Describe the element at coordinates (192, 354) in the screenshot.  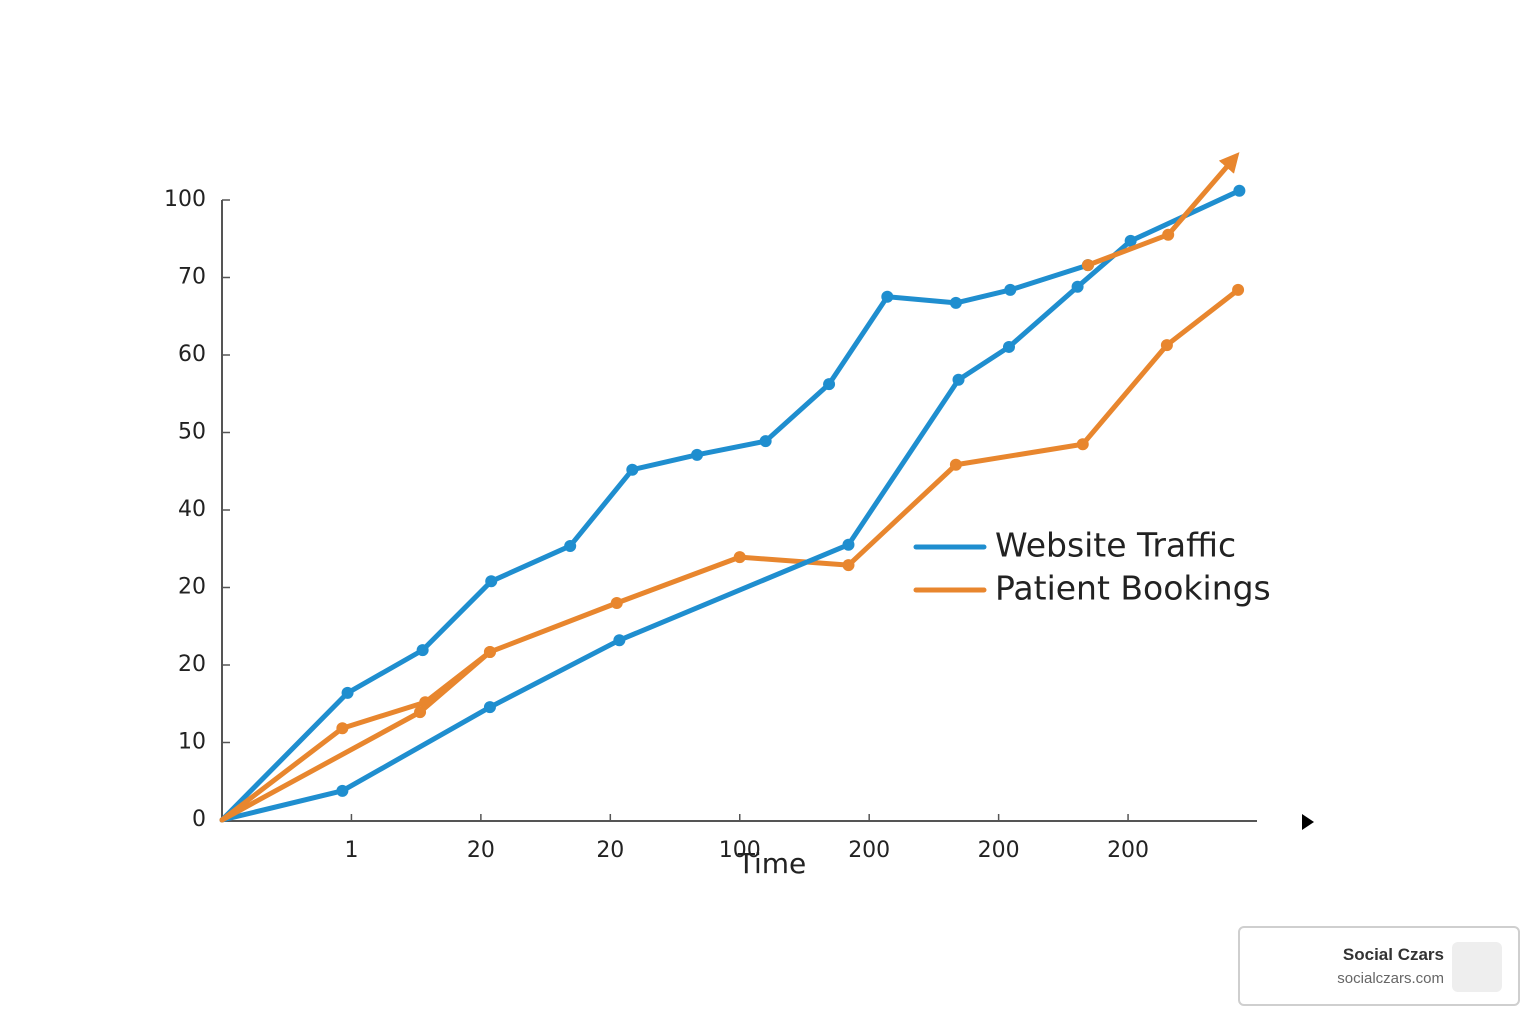
I see `y-tick-label: 60` at that location.